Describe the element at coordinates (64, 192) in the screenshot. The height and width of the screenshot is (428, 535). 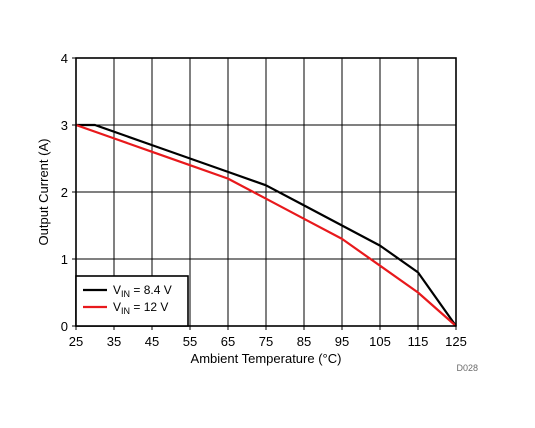
I see `y-tick-label: 2` at that location.